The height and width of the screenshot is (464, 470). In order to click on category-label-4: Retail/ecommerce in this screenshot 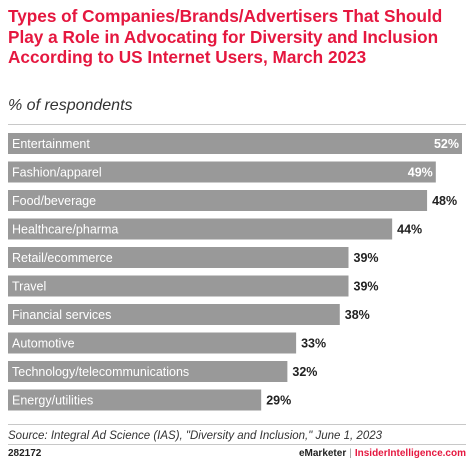, I will do `click(62, 258)`.